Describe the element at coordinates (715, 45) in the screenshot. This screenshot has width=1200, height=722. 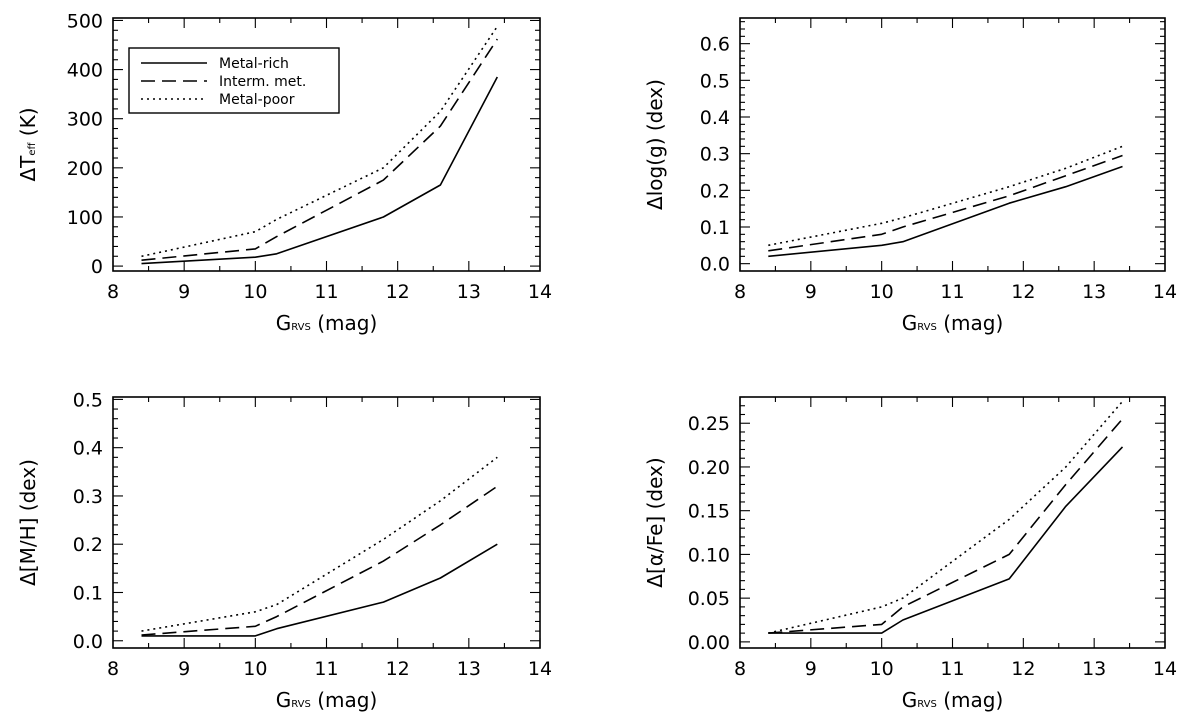
I see `y-tick-label: 0.6` at that location.